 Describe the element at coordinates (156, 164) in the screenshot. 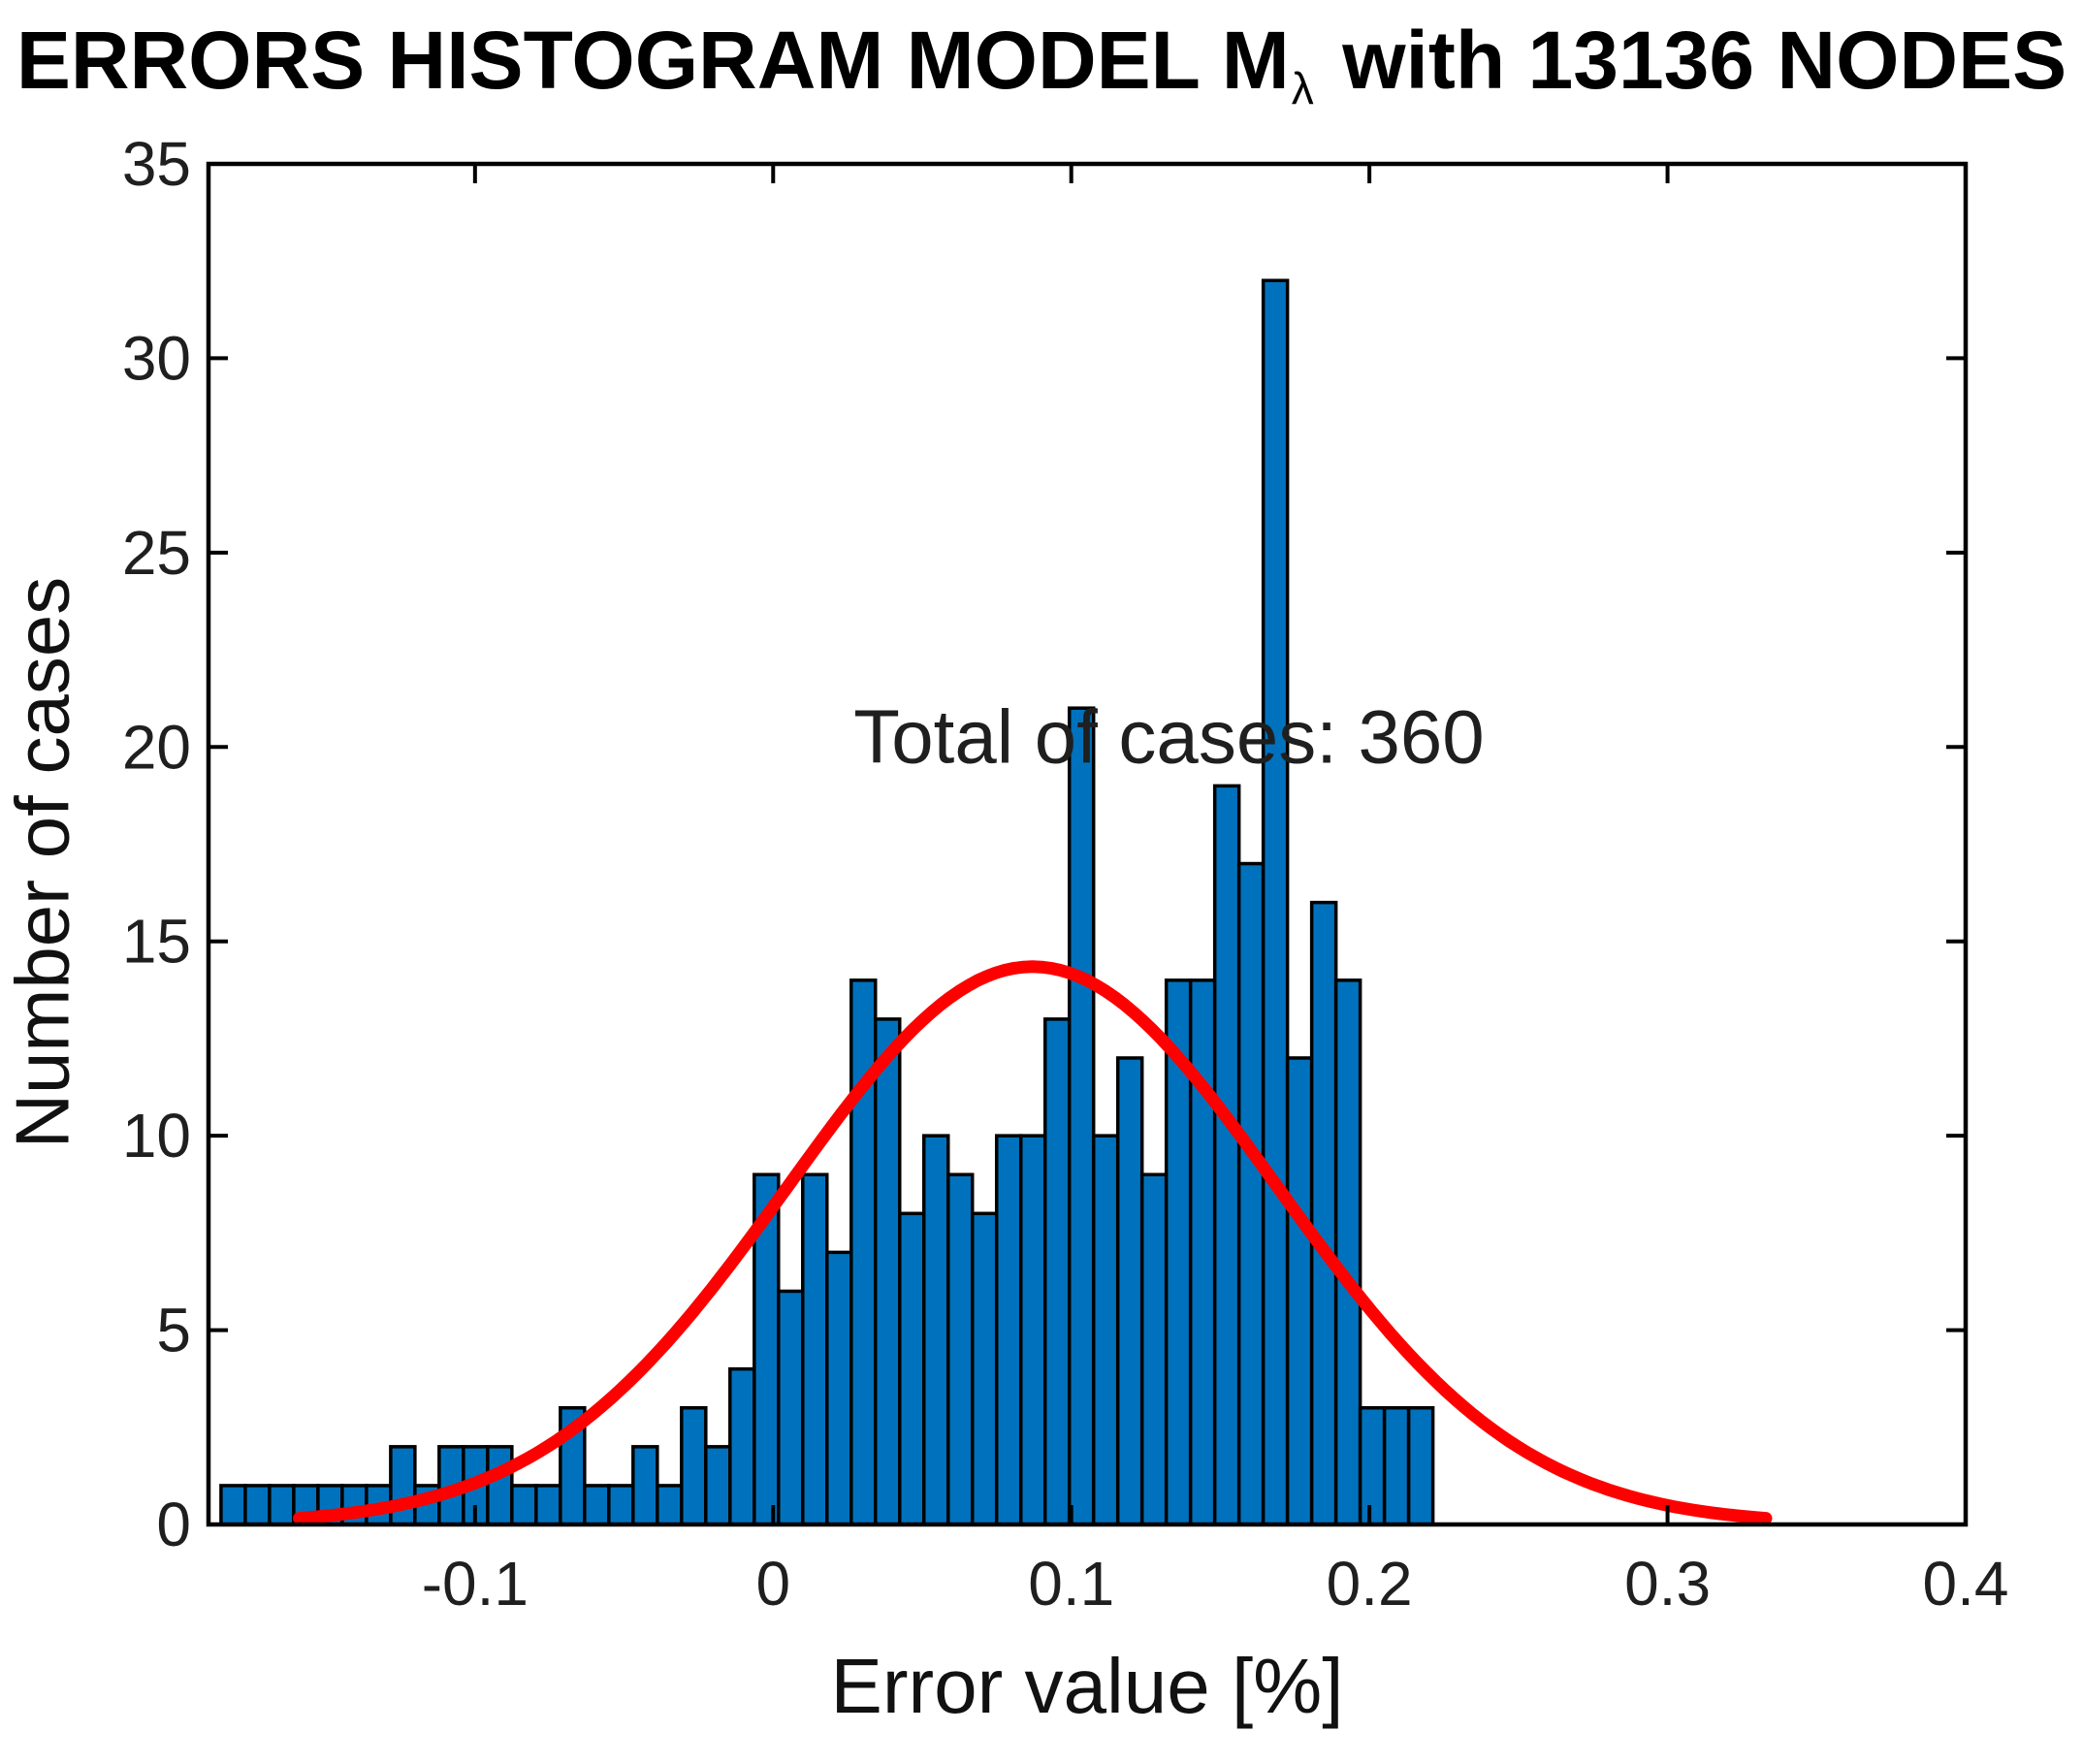

I see `y-tick-label: 35` at that location.